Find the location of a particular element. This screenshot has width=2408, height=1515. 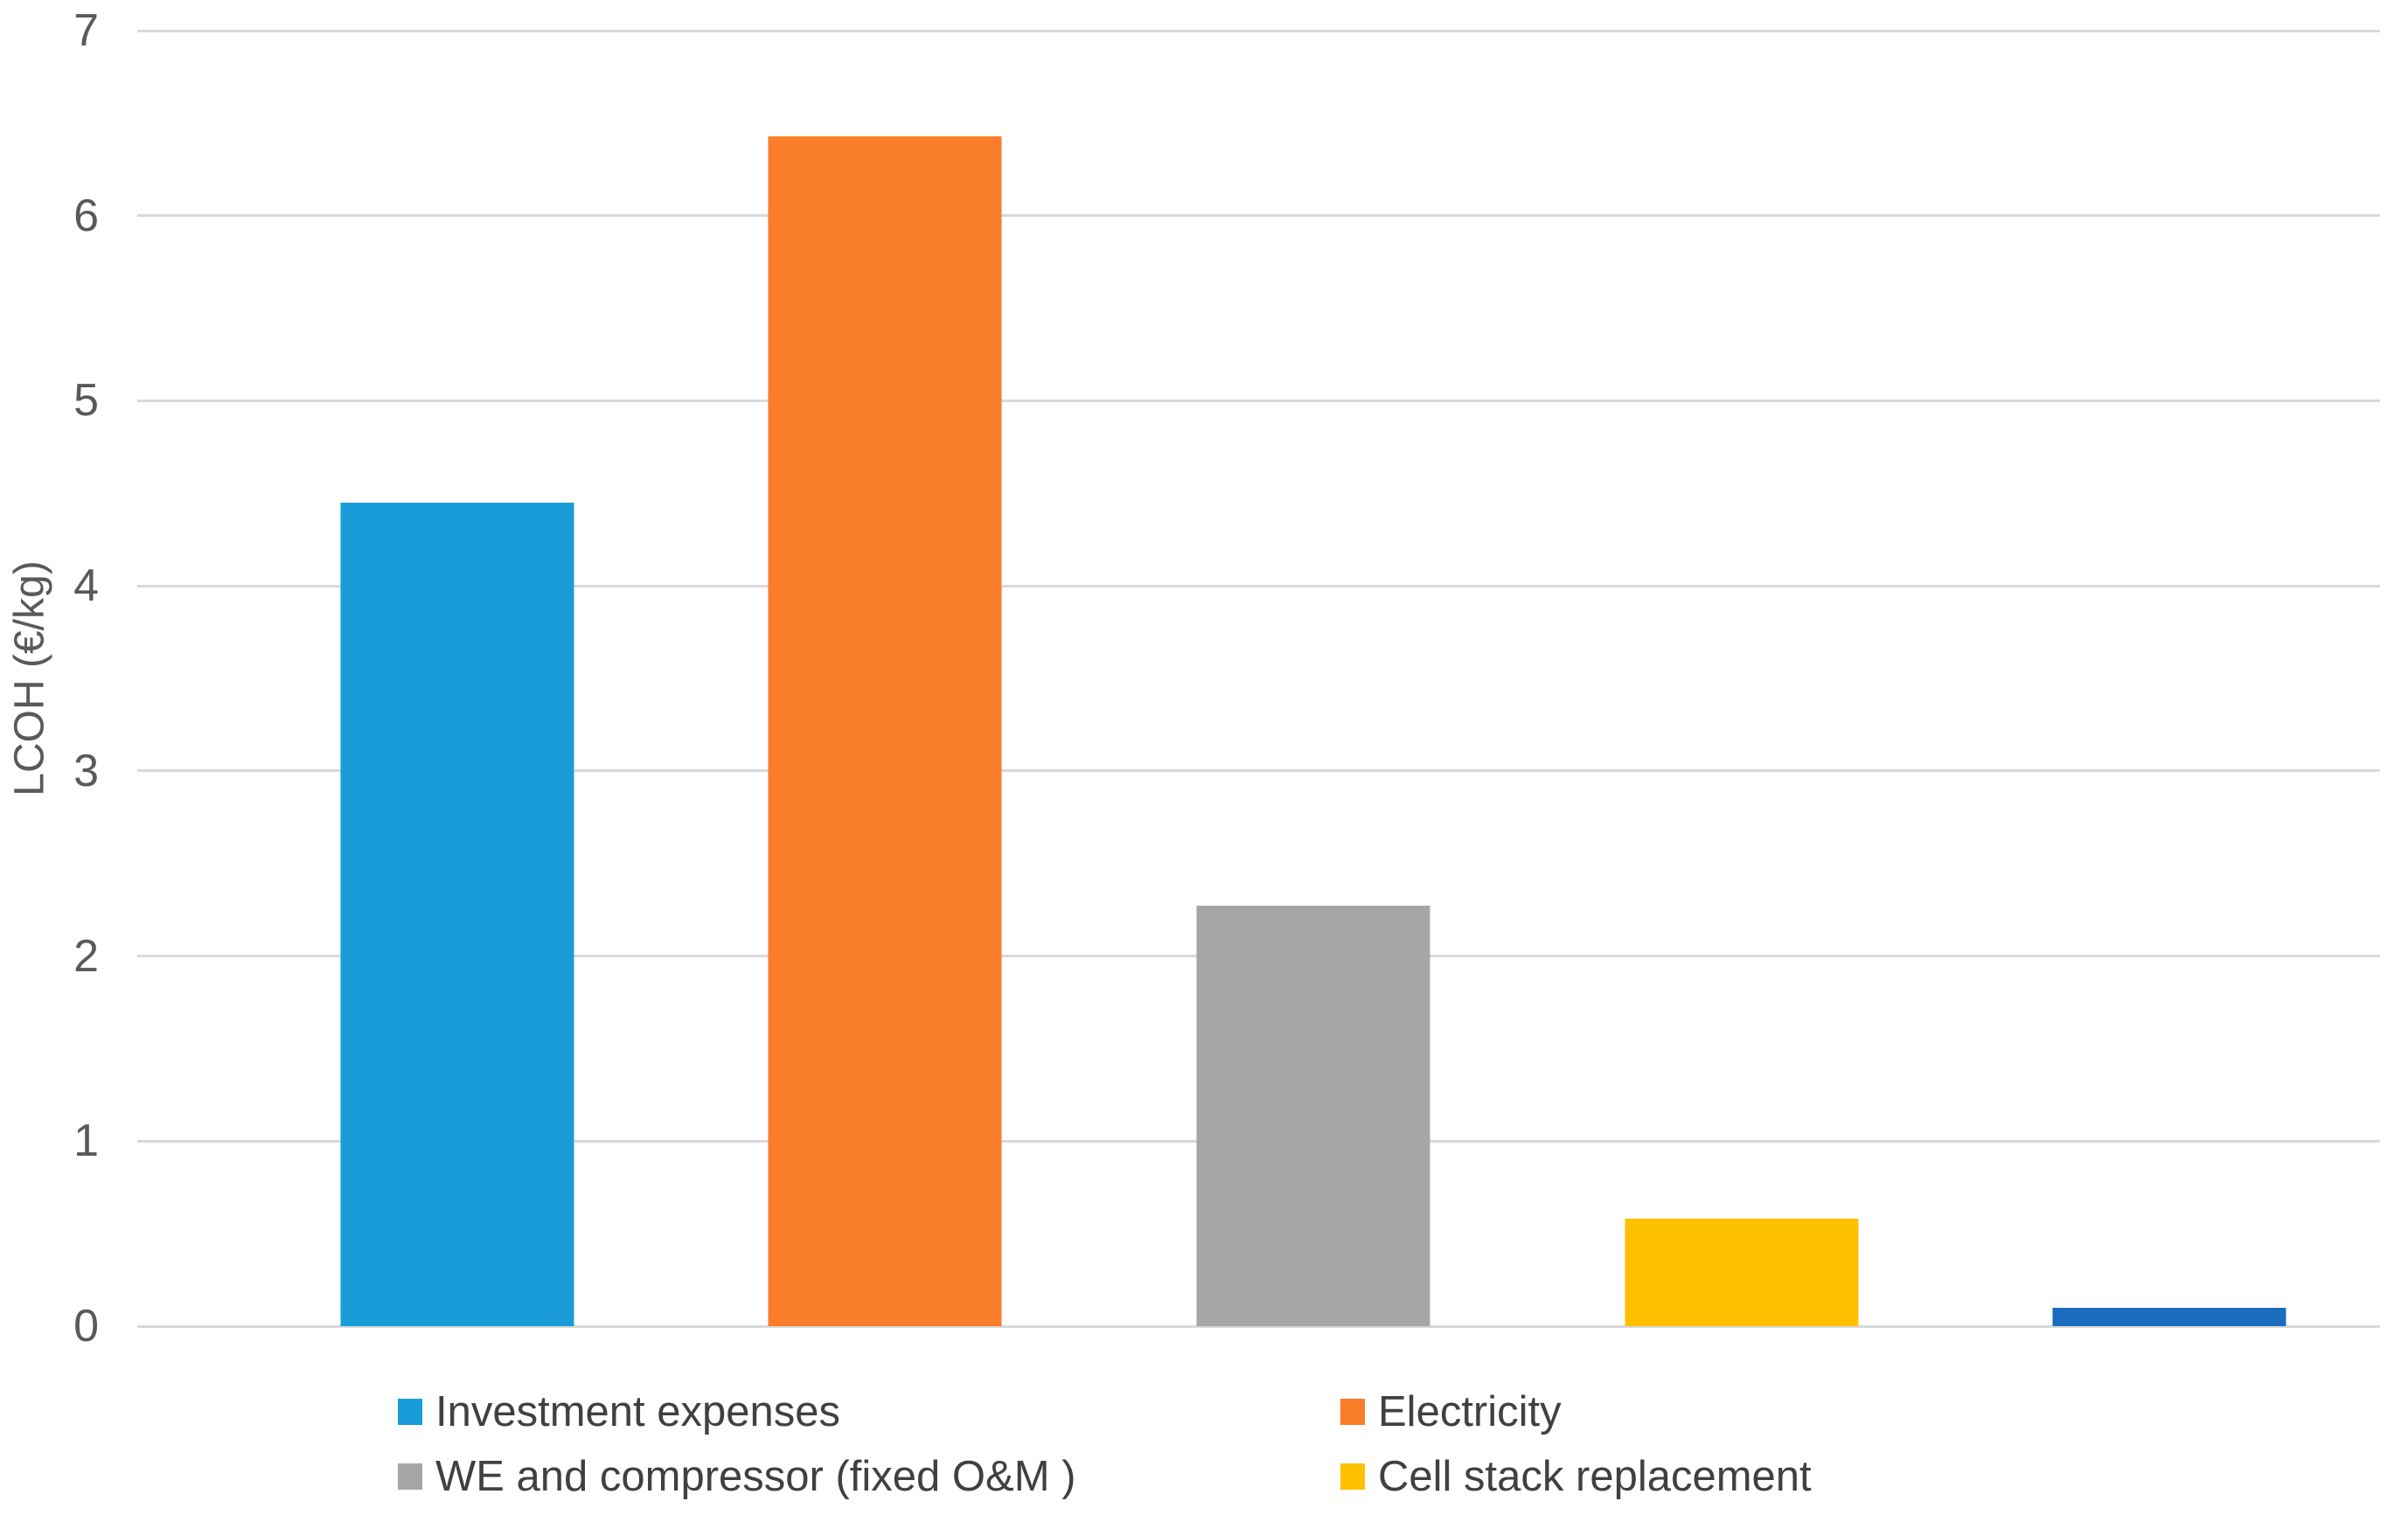

legend-item-cell-stack-replacement: Cell stack replacement is located at coordinates (1576, 1476).